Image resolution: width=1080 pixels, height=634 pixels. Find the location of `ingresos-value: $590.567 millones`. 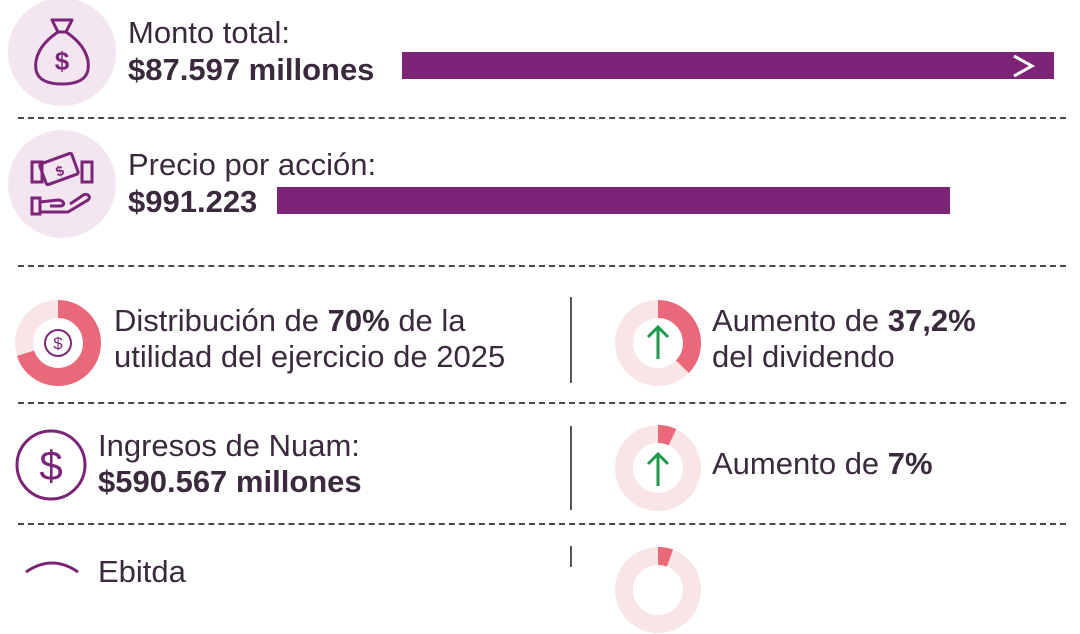

ingresos-value: $590.567 millones is located at coordinates (230, 481).